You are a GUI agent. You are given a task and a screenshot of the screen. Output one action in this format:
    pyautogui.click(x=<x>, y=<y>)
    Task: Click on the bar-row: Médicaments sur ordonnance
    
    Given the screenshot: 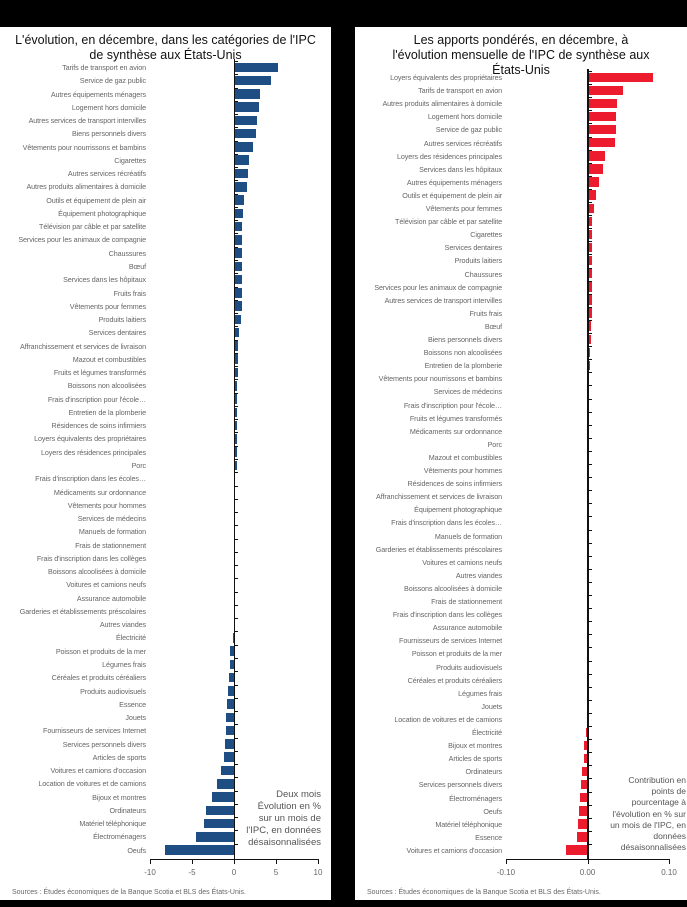 What is the action you would take?
    pyautogui.click(x=521, y=431)
    